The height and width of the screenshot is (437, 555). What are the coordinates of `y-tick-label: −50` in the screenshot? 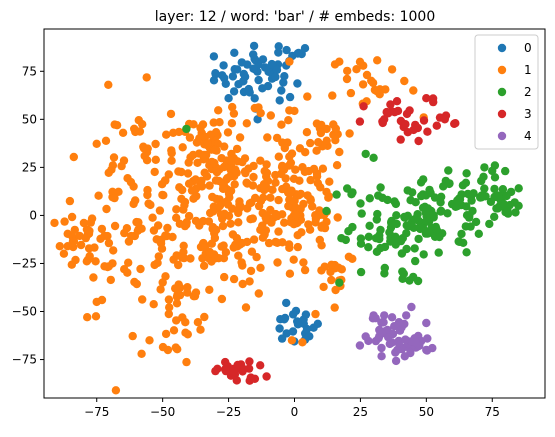 It's located at (24, 312).